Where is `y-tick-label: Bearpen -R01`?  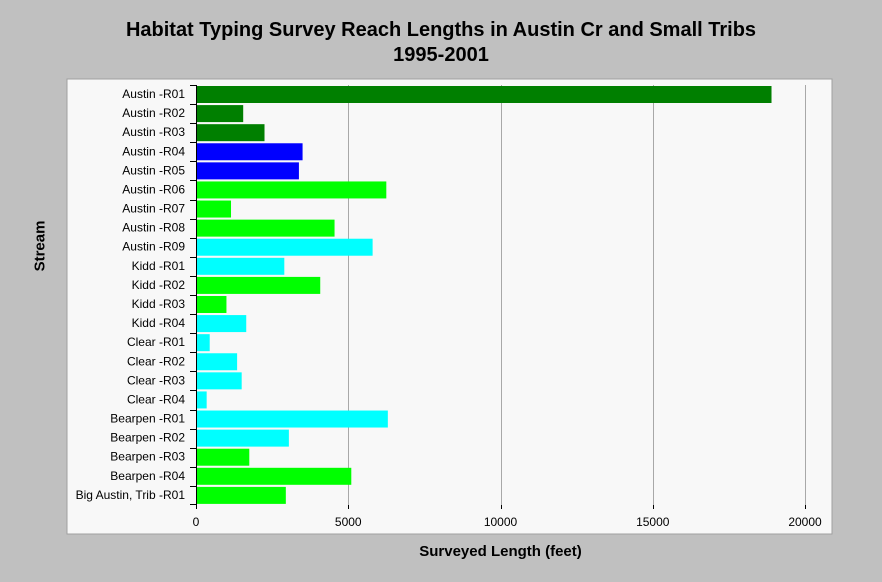 y-tick-label: Bearpen -R01 is located at coordinates (147, 419).